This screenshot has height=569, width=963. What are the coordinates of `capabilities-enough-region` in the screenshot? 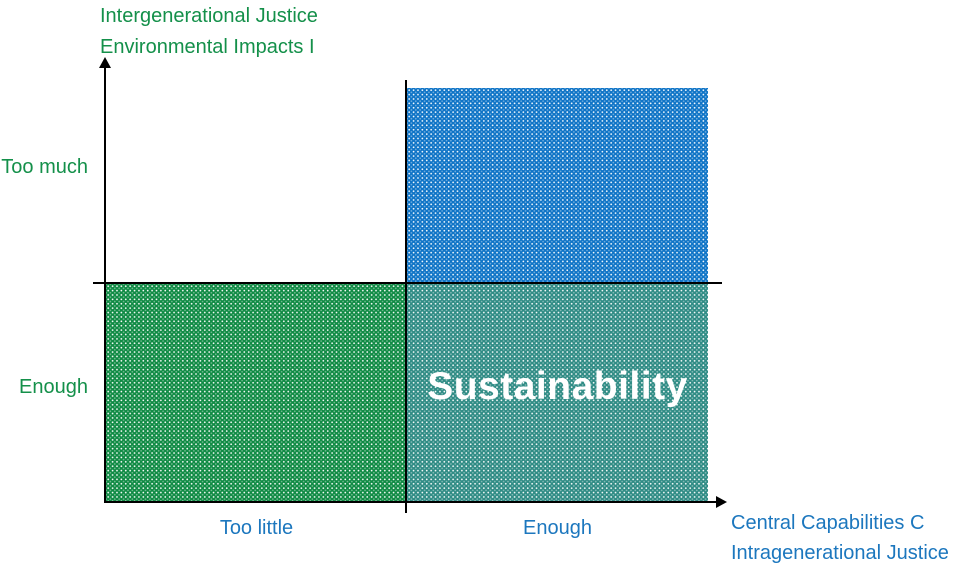 It's located at (557, 185).